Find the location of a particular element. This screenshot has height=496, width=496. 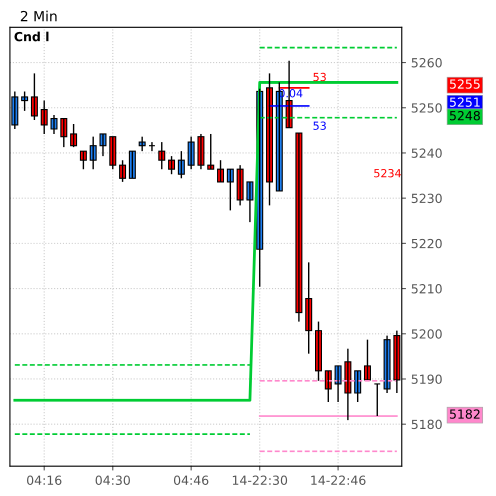

y-tick-label: 5240 is located at coordinates (427, 153).